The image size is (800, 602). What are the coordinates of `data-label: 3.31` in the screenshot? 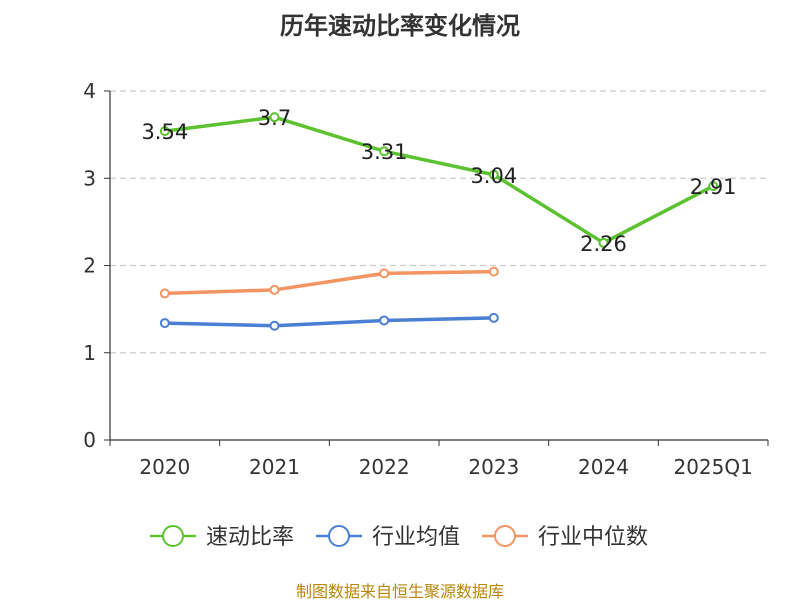 It's located at (384, 152).